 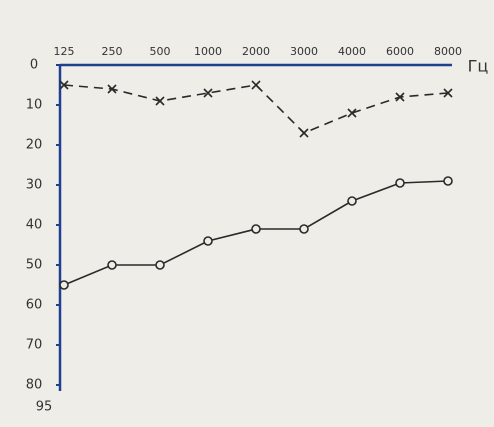 What do you see at coordinates (34, 145) in the screenshot?
I see `y-tick-label: 20` at bounding box center [34, 145].